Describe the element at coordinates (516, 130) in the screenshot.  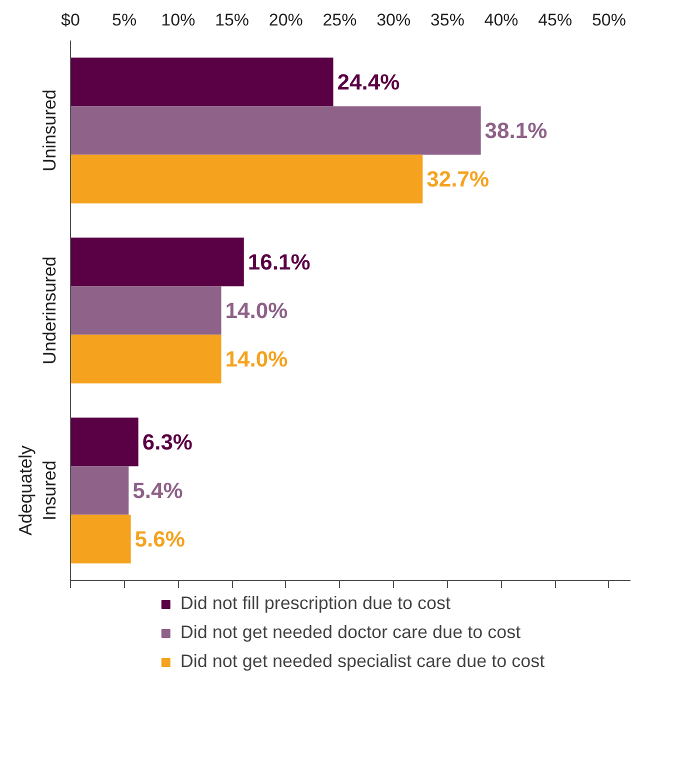
I see `data-label: 38.1%` at that location.